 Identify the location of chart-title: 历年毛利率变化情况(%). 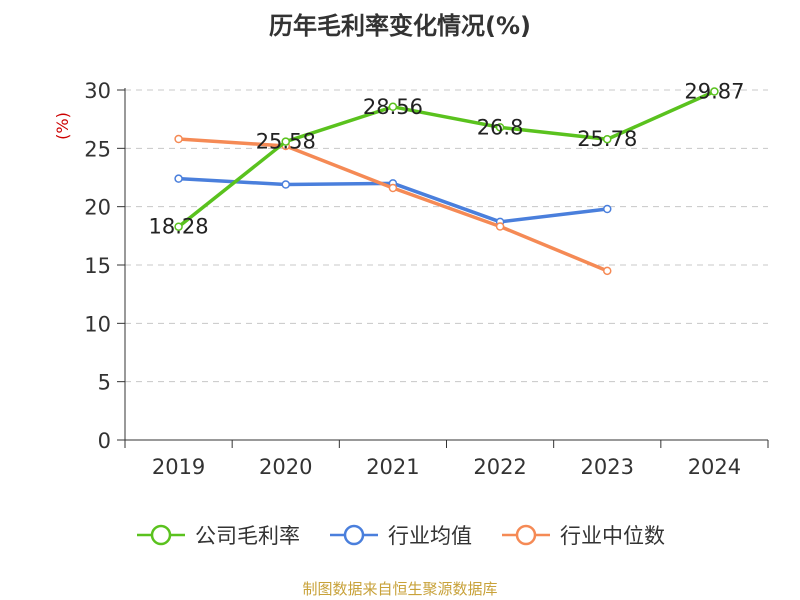
(400, 26).